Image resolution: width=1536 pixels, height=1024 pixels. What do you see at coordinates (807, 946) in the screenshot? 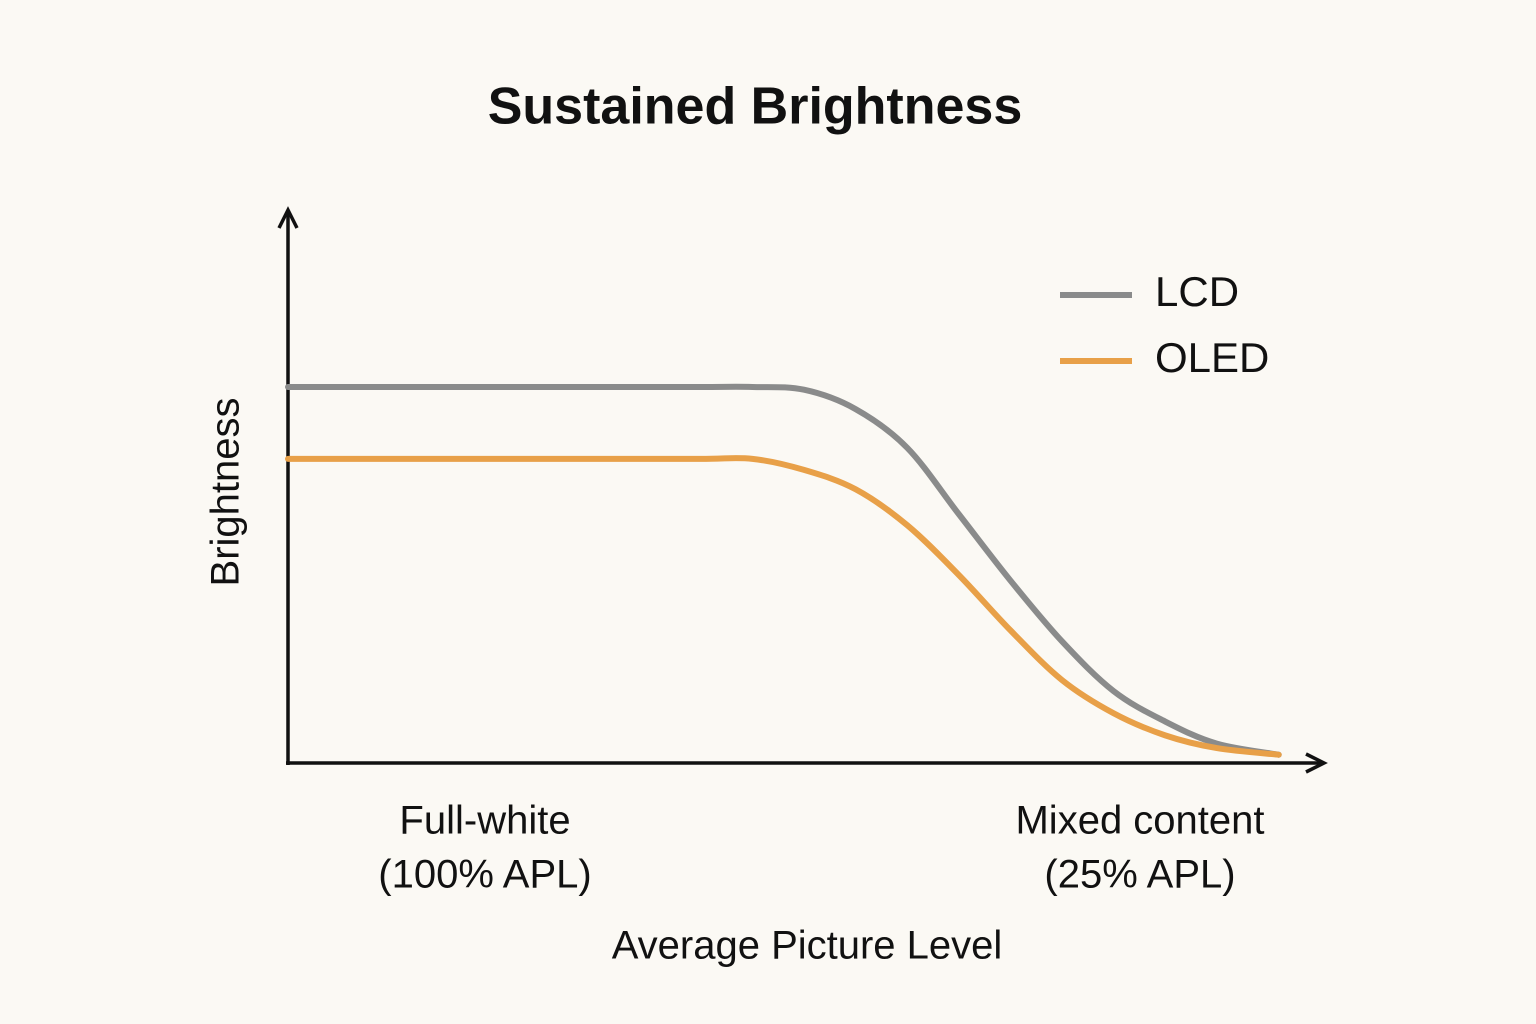
I see `x-axis-label: Average Picture Level` at bounding box center [807, 946].